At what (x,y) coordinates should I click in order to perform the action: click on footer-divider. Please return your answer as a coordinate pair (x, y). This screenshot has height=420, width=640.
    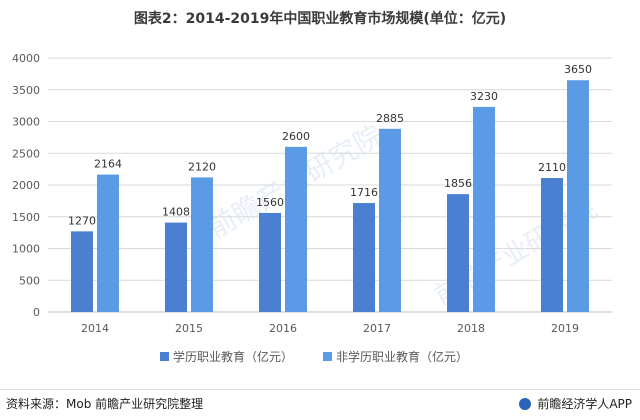
    Looking at the image, I should click on (320, 389).